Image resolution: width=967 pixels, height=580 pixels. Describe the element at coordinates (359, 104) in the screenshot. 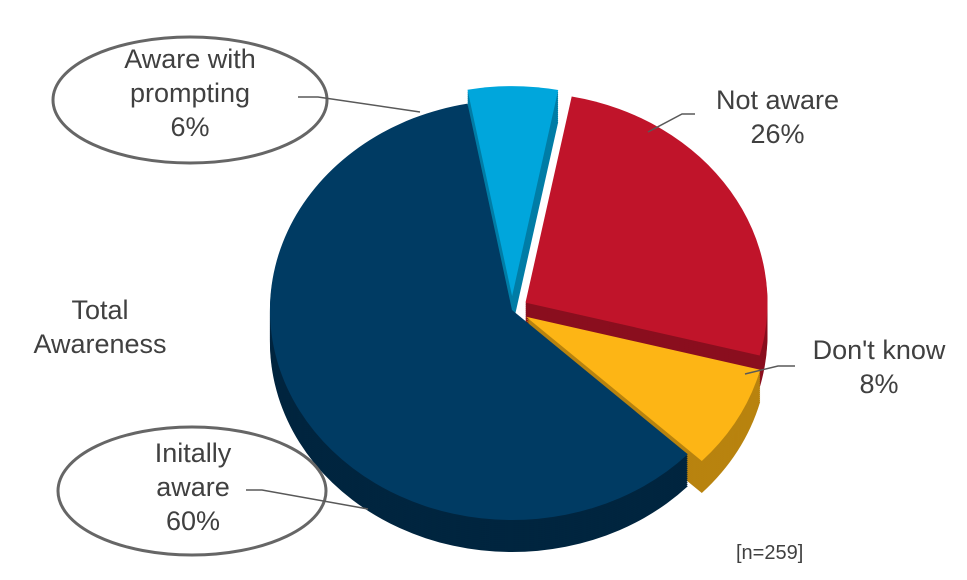

I see `leader-line-aware-with-prompting` at that location.